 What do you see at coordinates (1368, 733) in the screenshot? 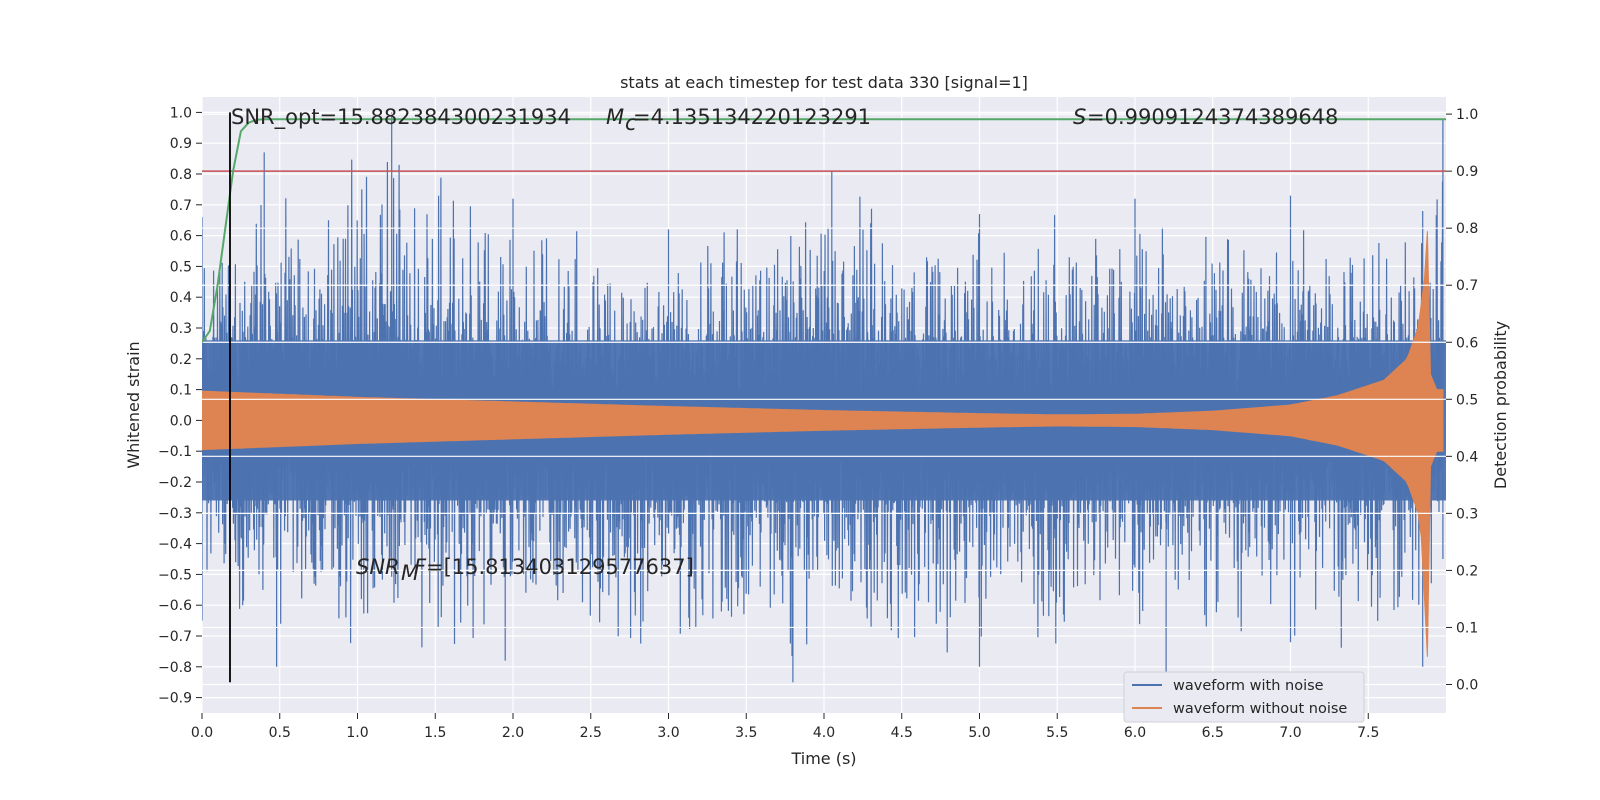
I see `x-tick-label: 7.5` at bounding box center [1368, 733].